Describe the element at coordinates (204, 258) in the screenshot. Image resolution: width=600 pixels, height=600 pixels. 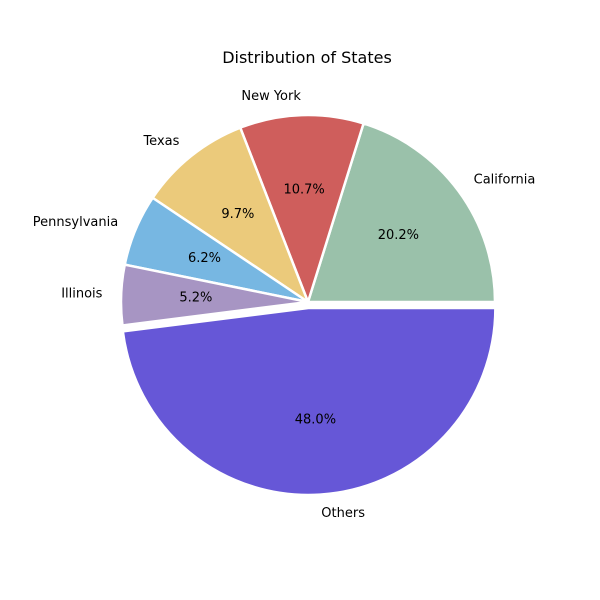
I see `pct-label-pennsylvania: 6.2%` at that location.